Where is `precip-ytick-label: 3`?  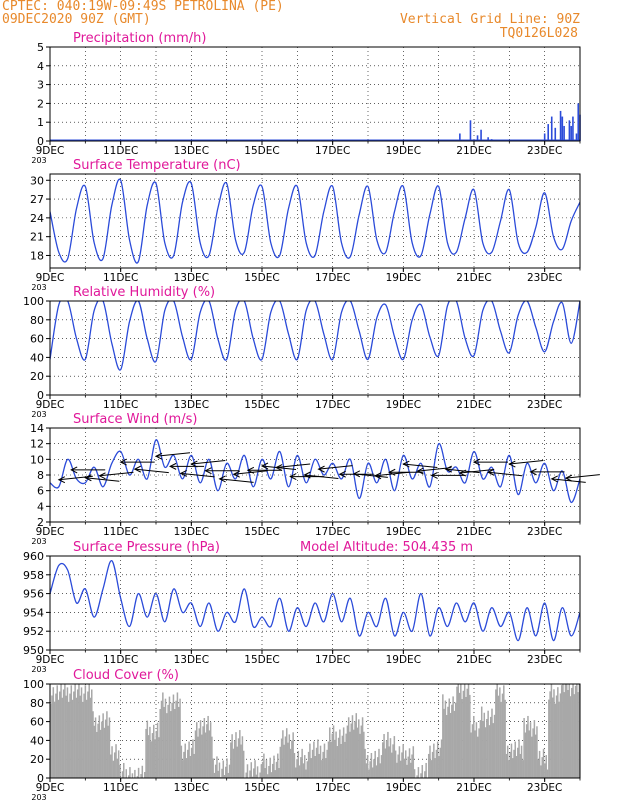 precip-ytick-label: 3 is located at coordinates (40, 85).